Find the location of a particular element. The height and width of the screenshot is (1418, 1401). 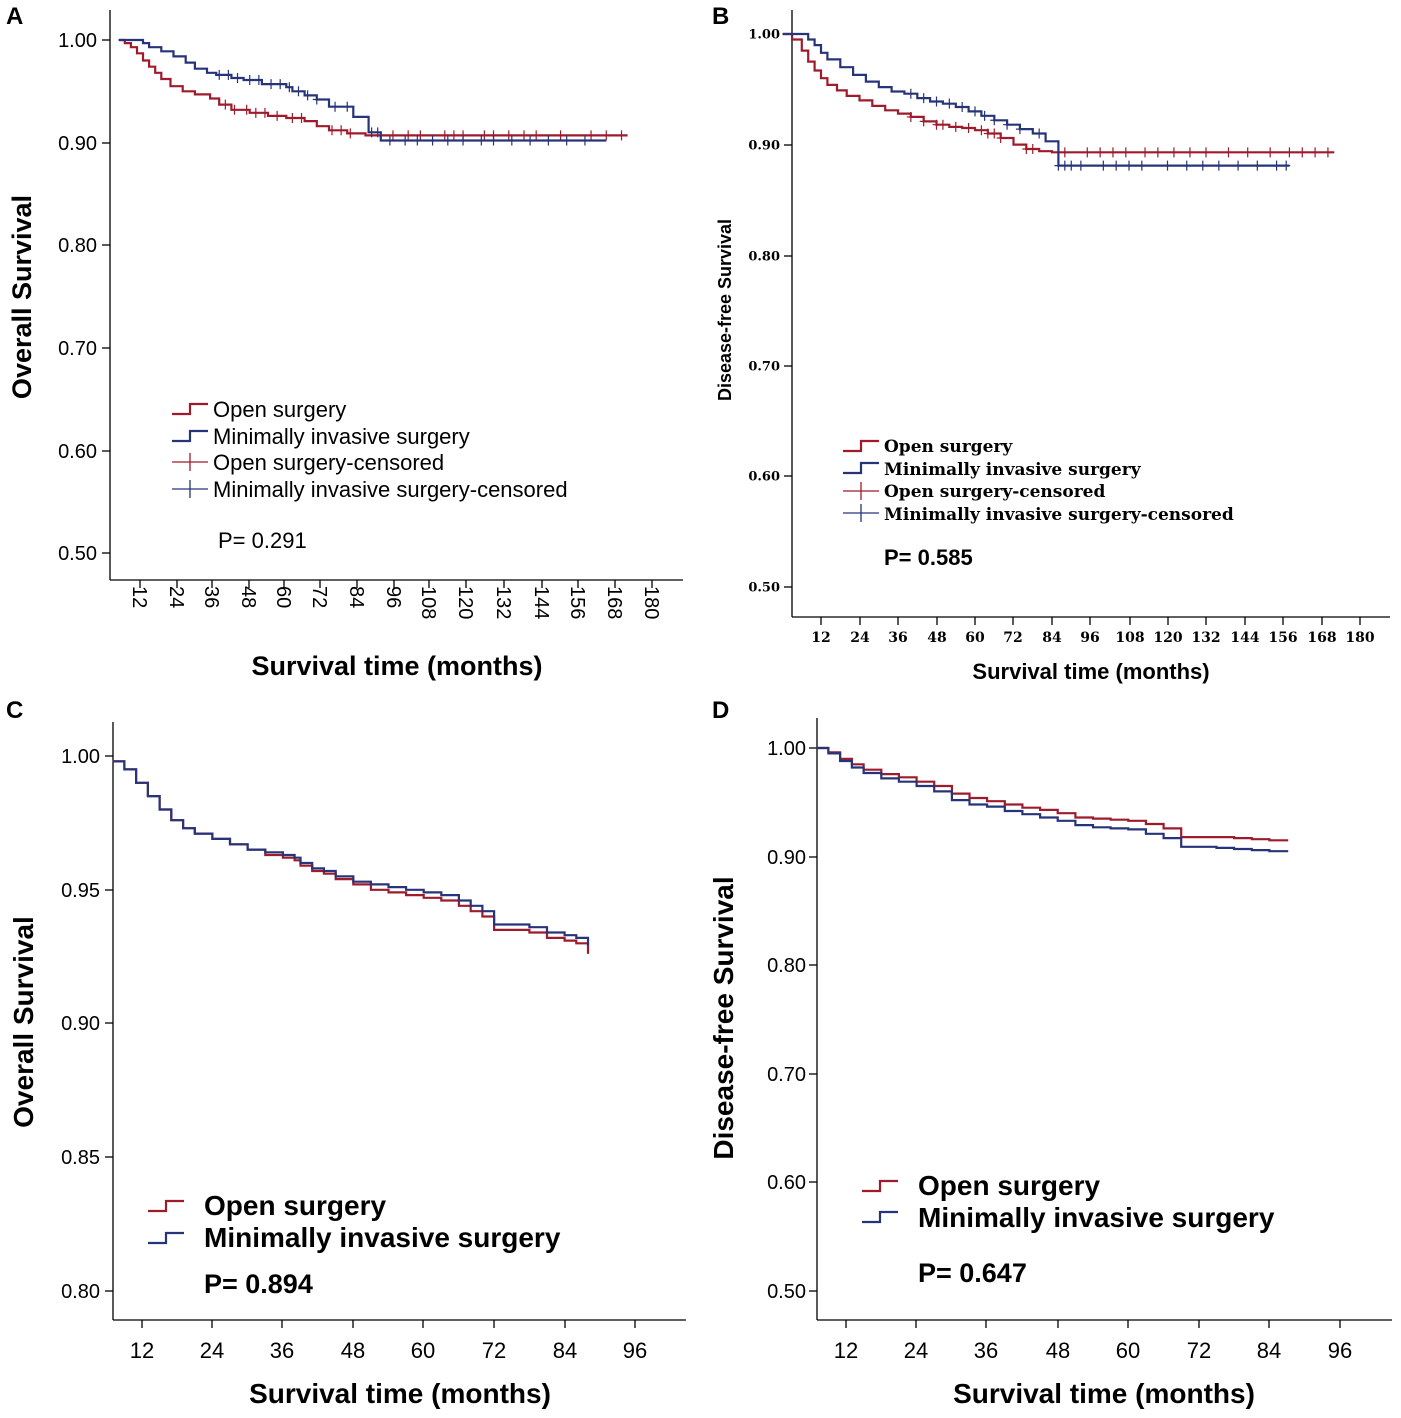

legend-key-mis is located at coordinates (166, 1238).